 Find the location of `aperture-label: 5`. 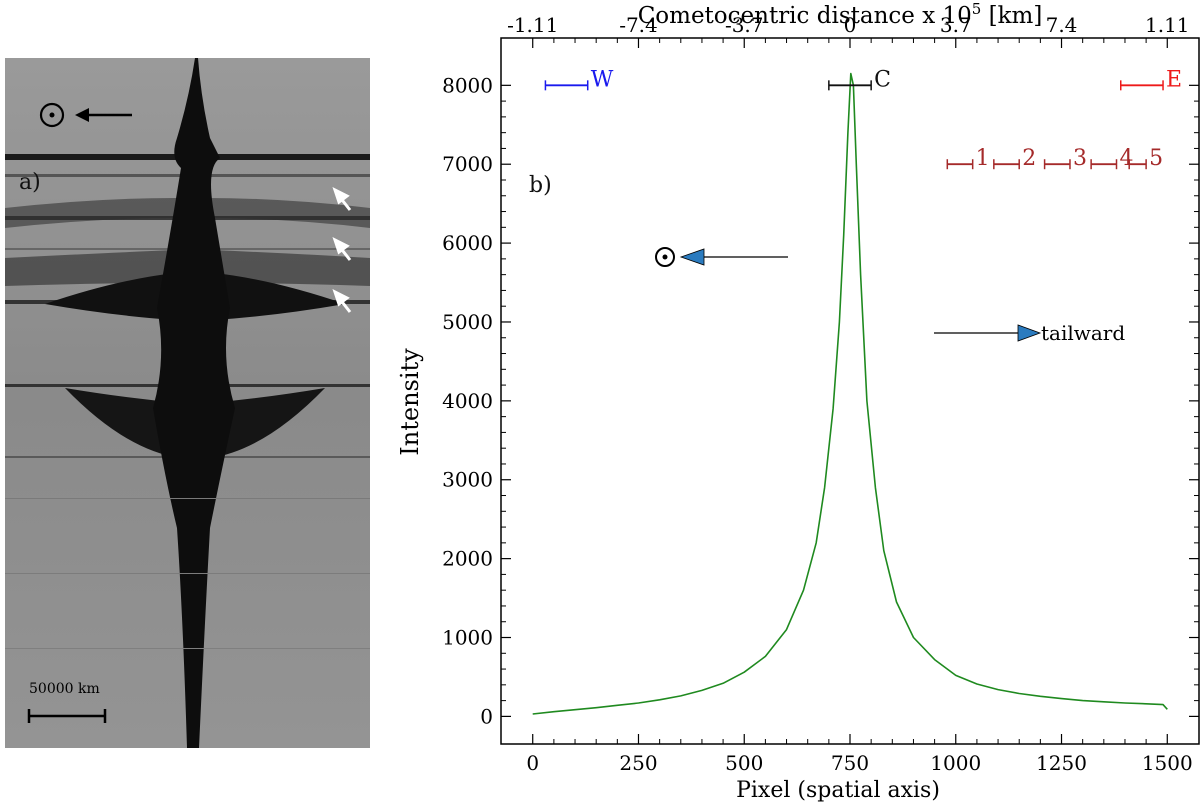

aperture-label: 5 is located at coordinates (1156, 158).